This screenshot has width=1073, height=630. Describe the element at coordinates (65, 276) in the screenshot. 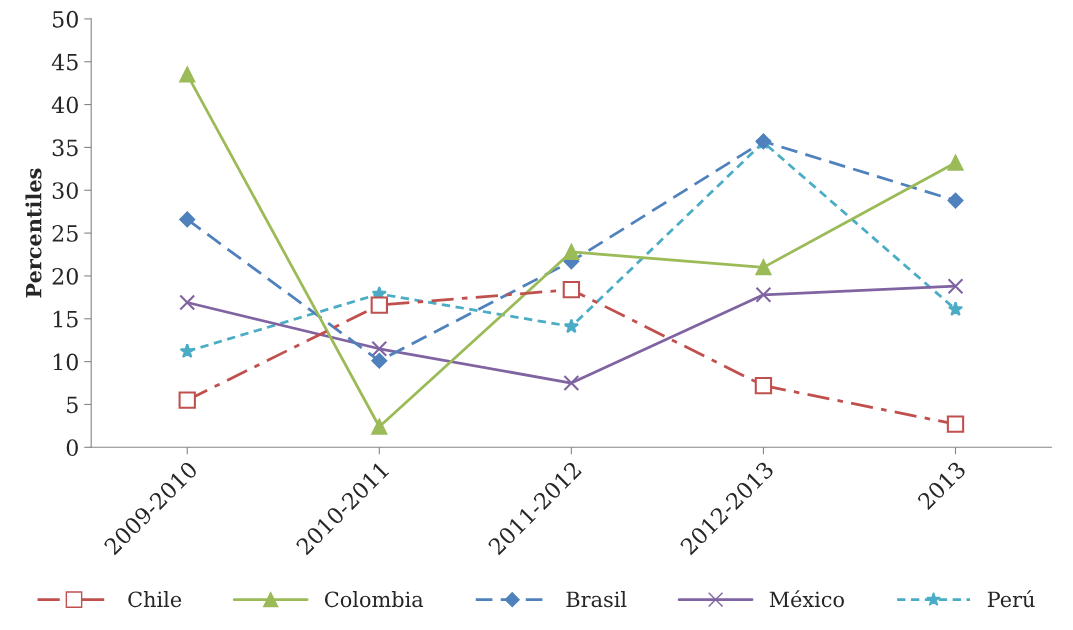

I see `y-tick-label: 20` at that location.